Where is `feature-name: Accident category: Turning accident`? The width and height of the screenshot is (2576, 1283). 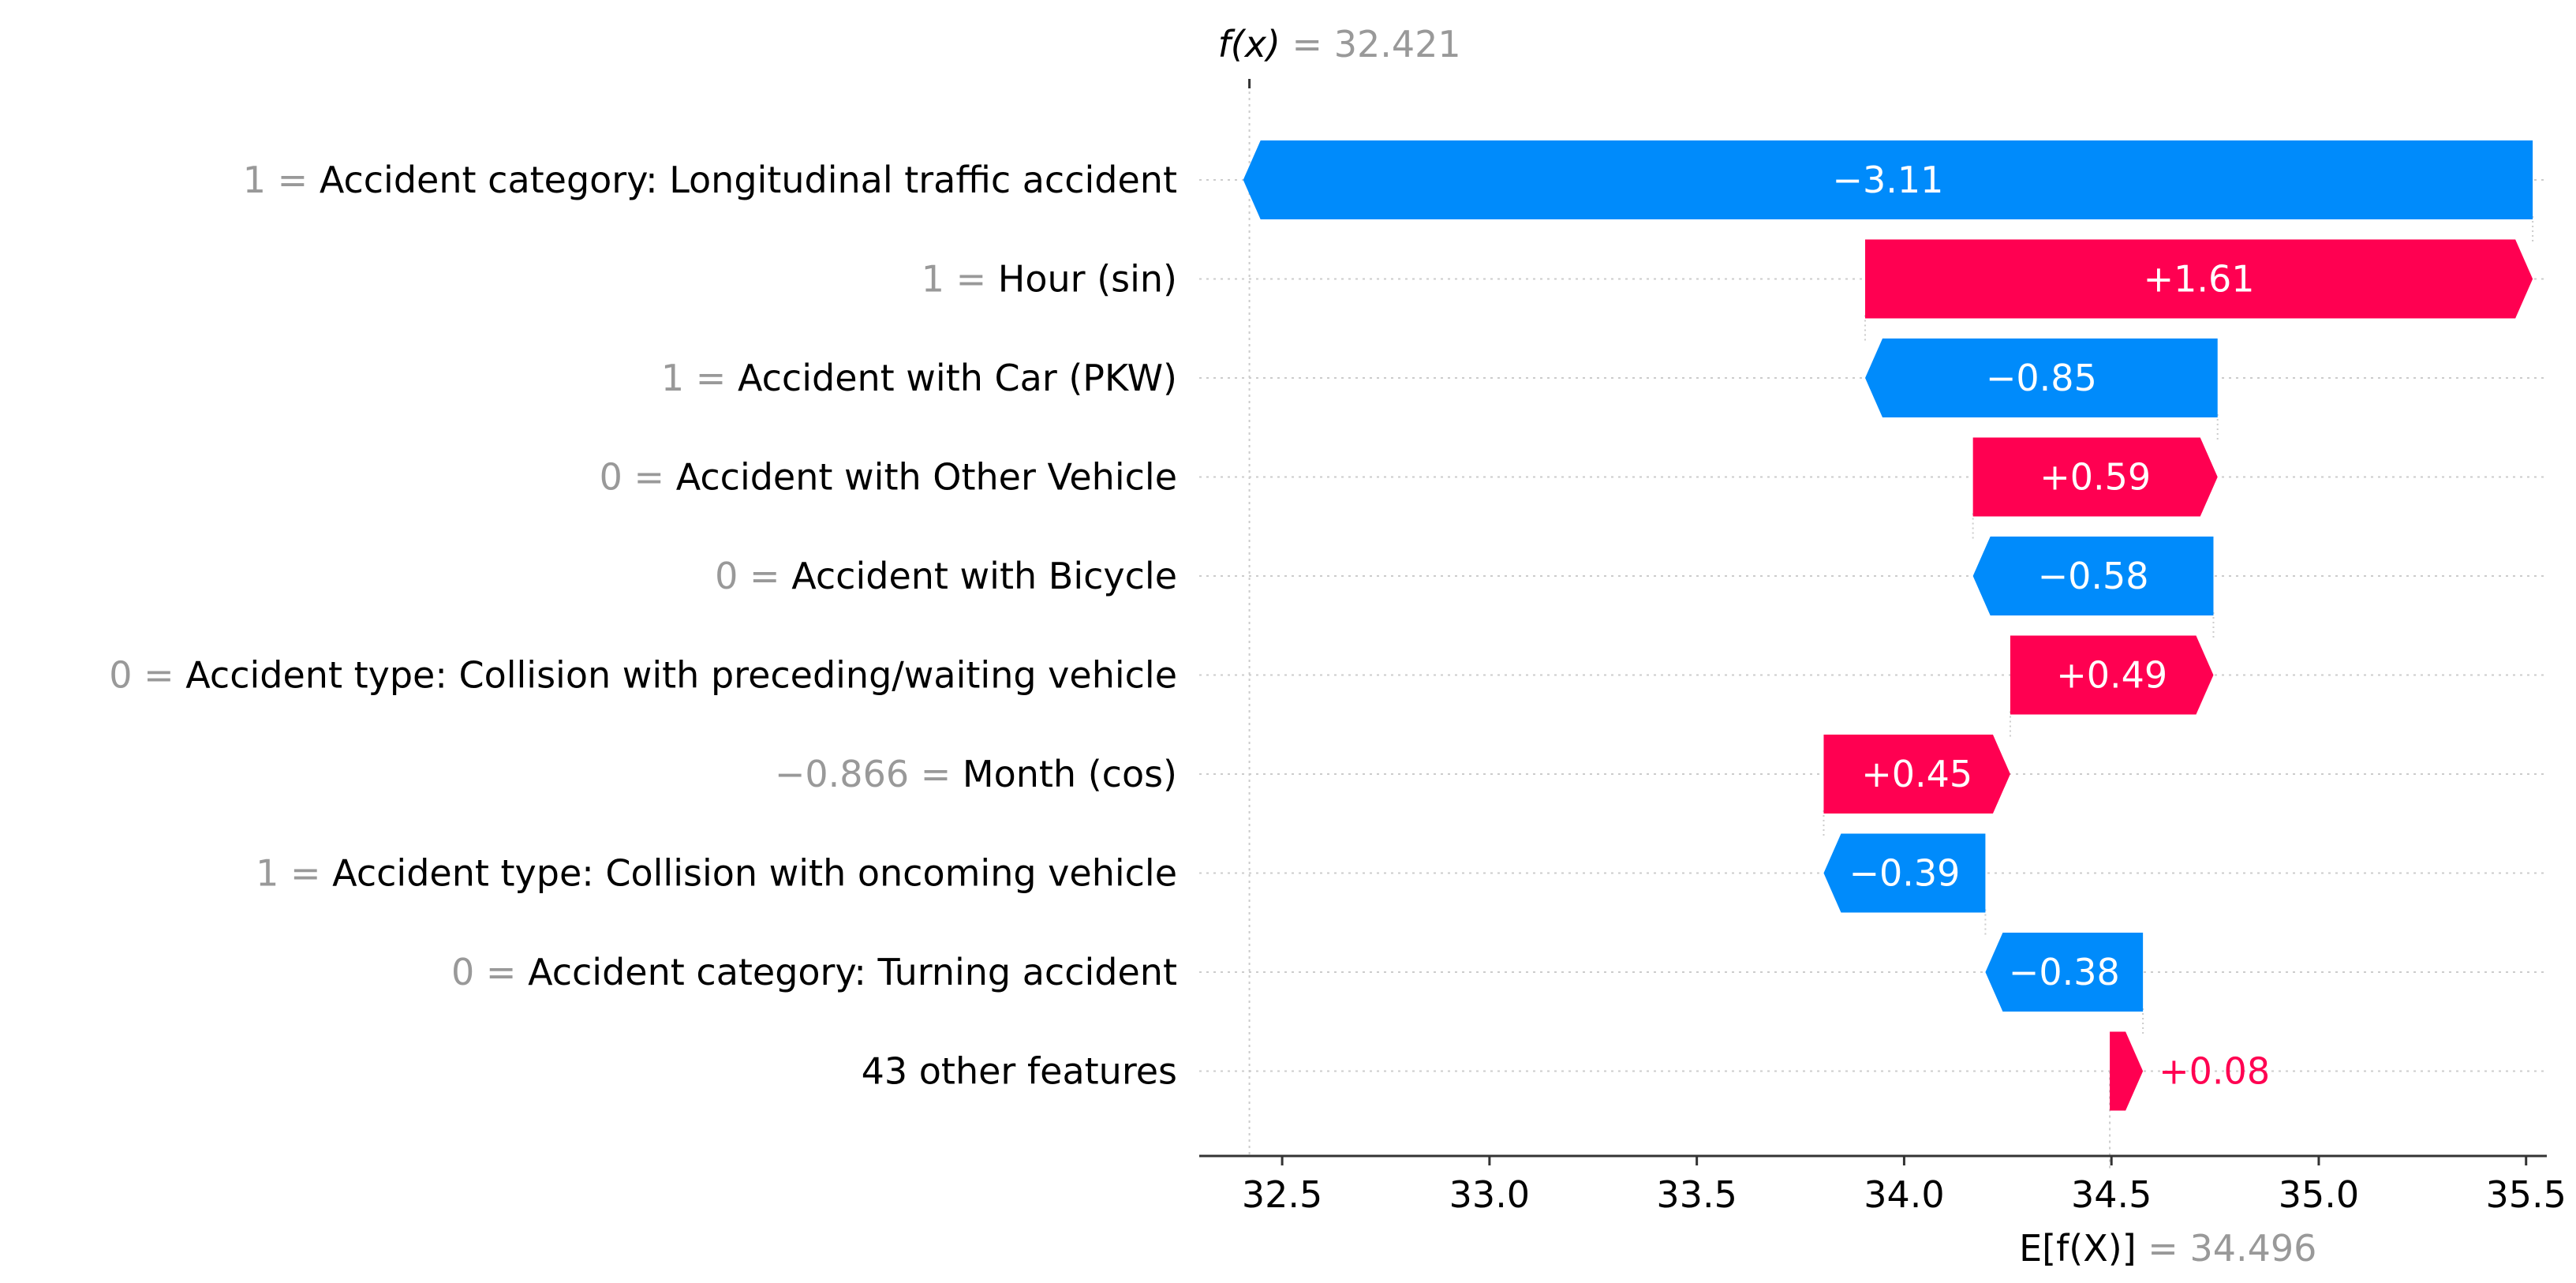 feature-name: Accident category: Turning accident is located at coordinates (852, 972).